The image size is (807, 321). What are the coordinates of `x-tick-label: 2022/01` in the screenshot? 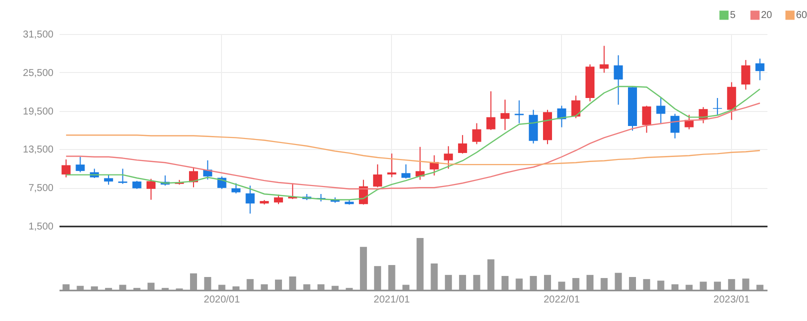 It's located at (562, 300).